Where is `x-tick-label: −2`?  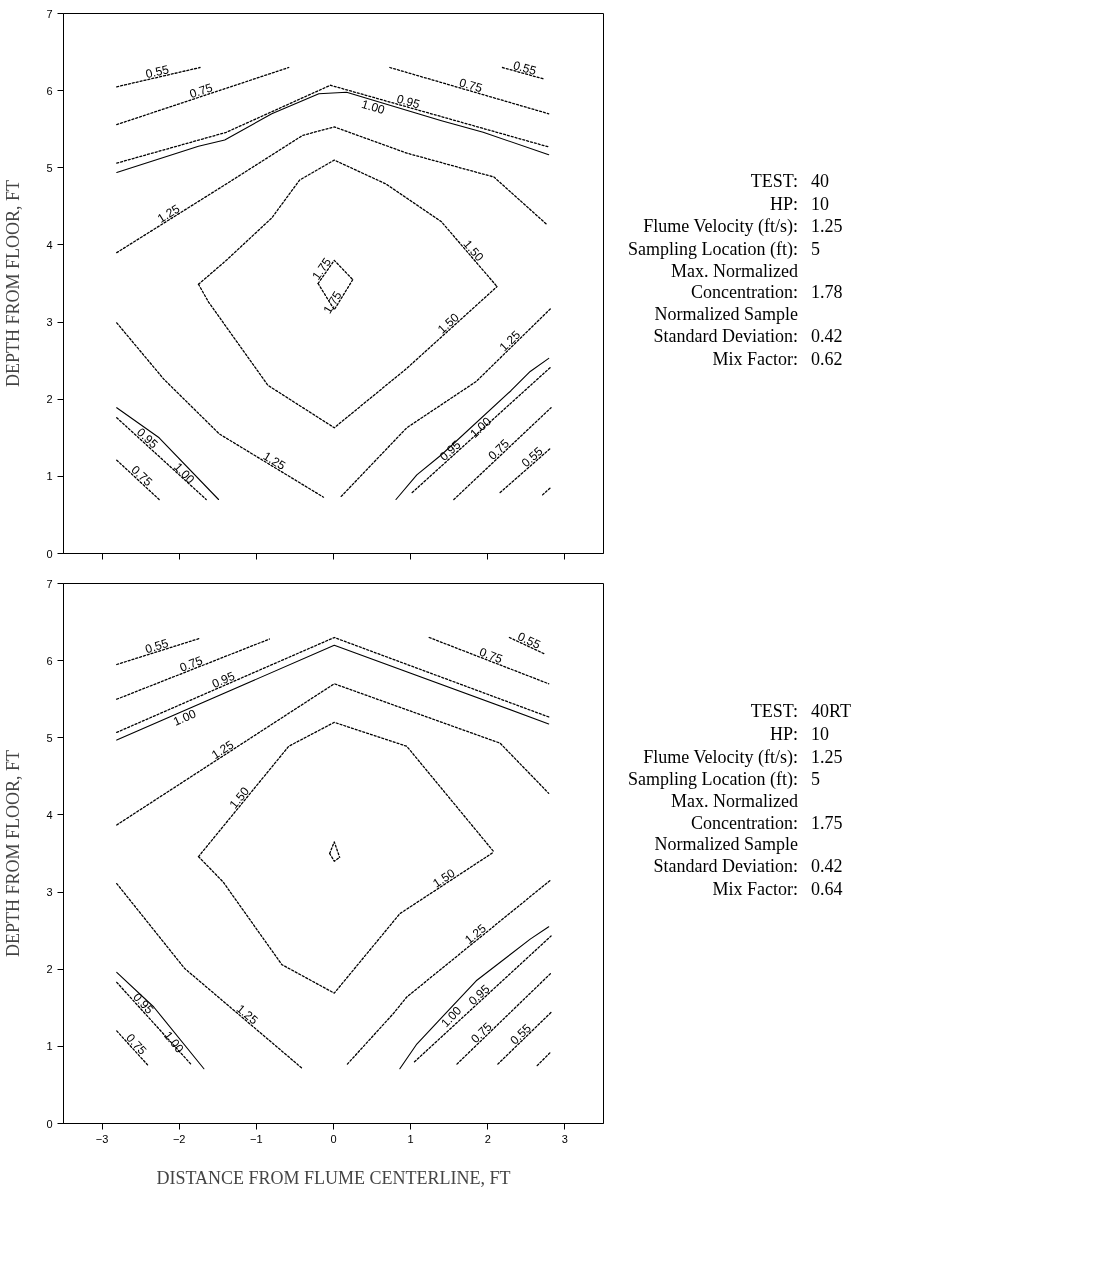
x-tick-label: −2 is located at coordinates (179, 1138).